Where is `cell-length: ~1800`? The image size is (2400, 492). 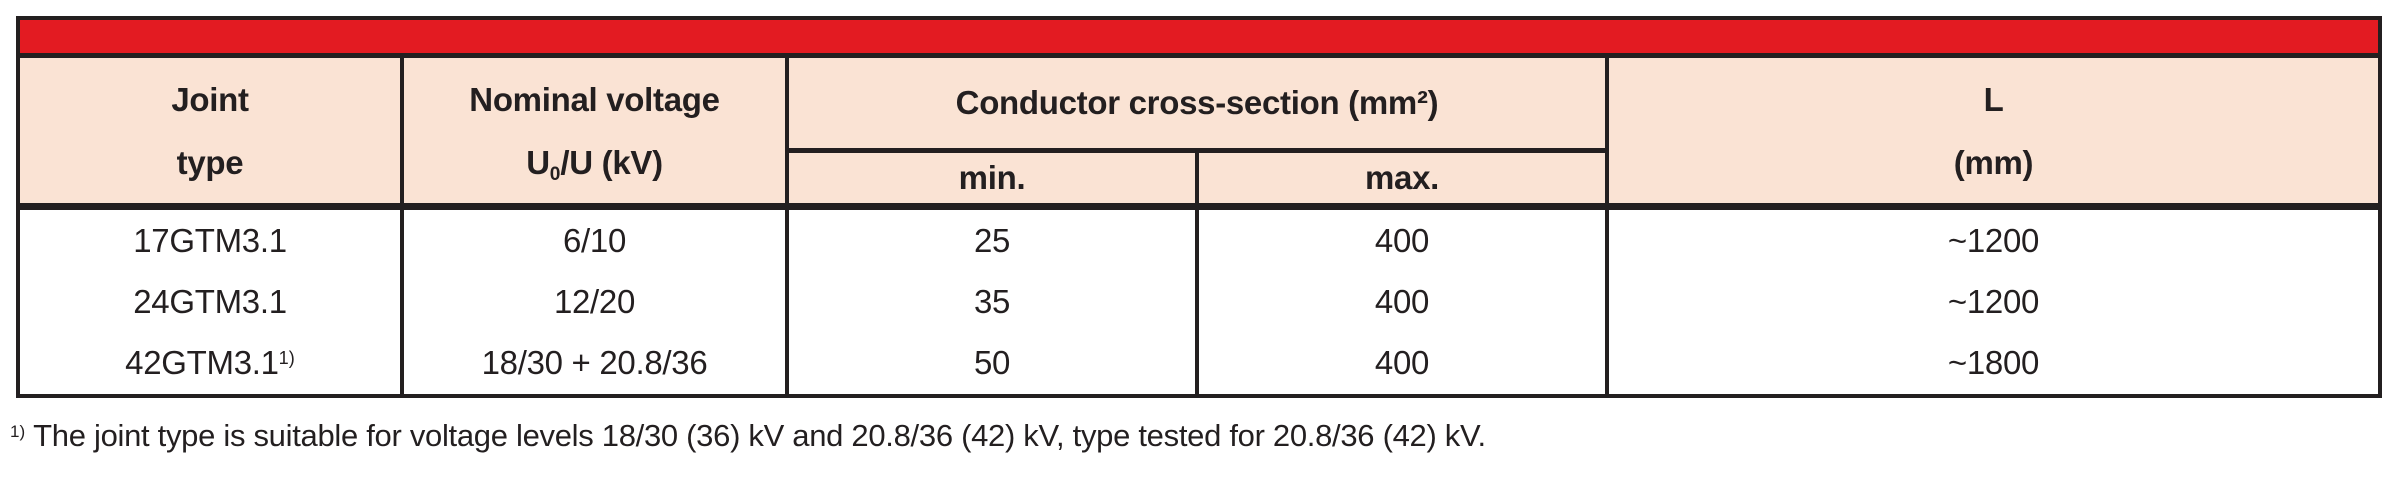 cell-length: ~1800 is located at coordinates (1993, 363).